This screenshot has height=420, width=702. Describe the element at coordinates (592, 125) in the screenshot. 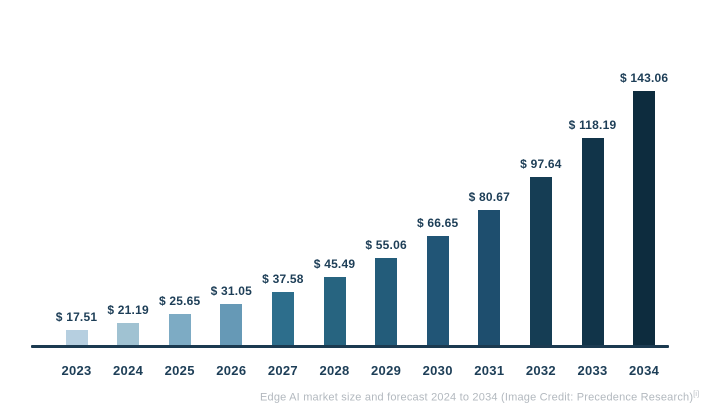

I see `bar-value-label: $ 118.19` at that location.